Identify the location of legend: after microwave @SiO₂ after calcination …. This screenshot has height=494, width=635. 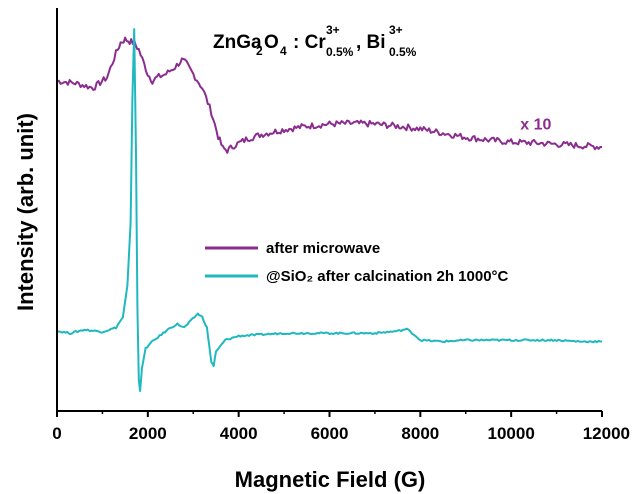
(357, 262).